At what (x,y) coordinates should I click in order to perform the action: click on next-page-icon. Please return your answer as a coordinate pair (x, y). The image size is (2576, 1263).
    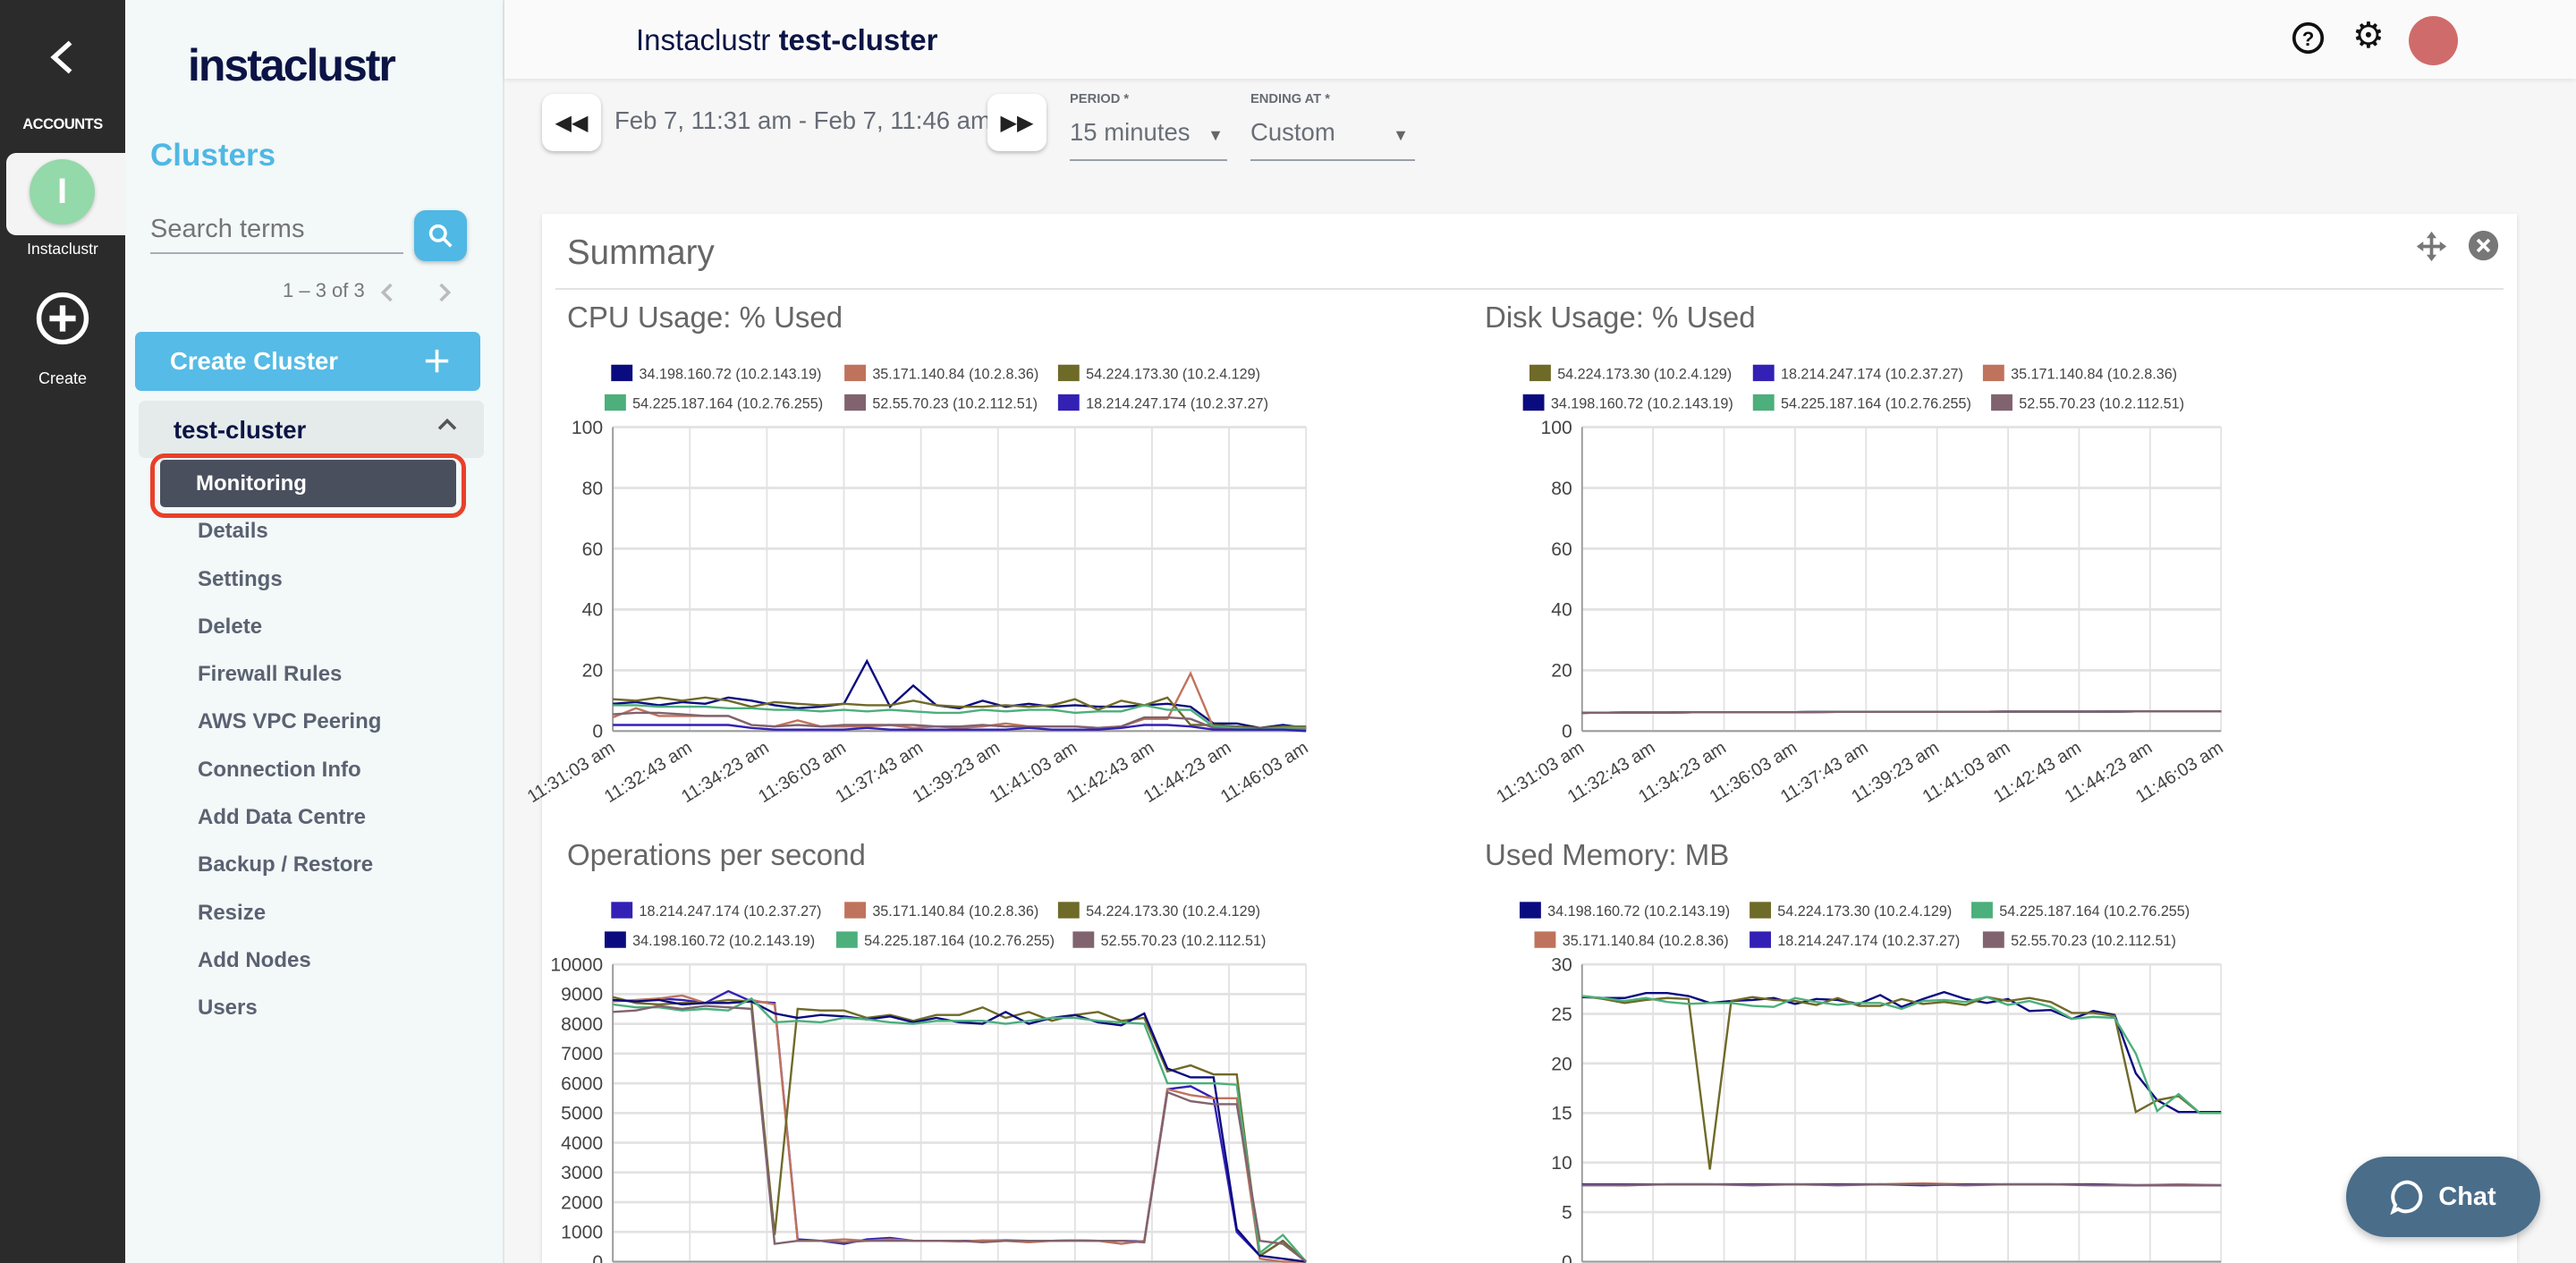
    Looking at the image, I should click on (445, 292).